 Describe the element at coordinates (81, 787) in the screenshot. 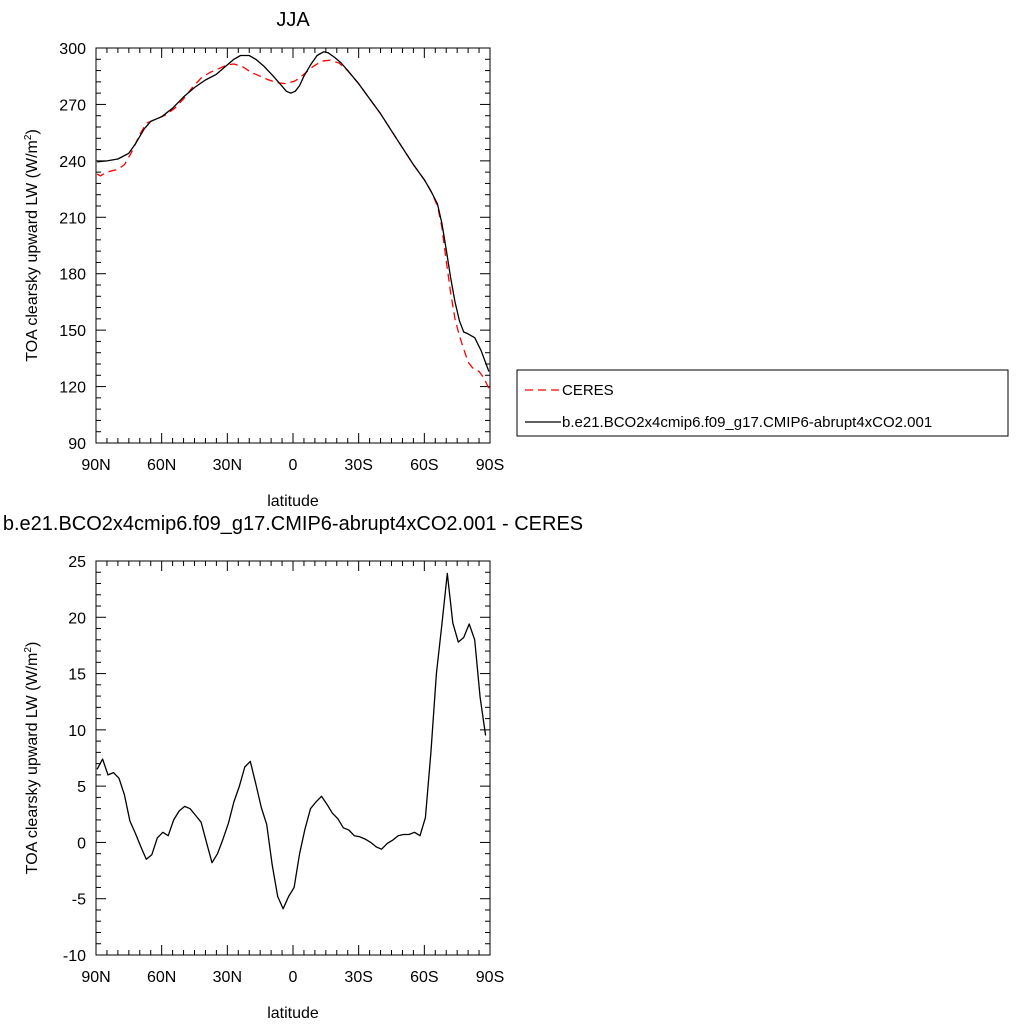

I see `y-tick-label: 5` at that location.